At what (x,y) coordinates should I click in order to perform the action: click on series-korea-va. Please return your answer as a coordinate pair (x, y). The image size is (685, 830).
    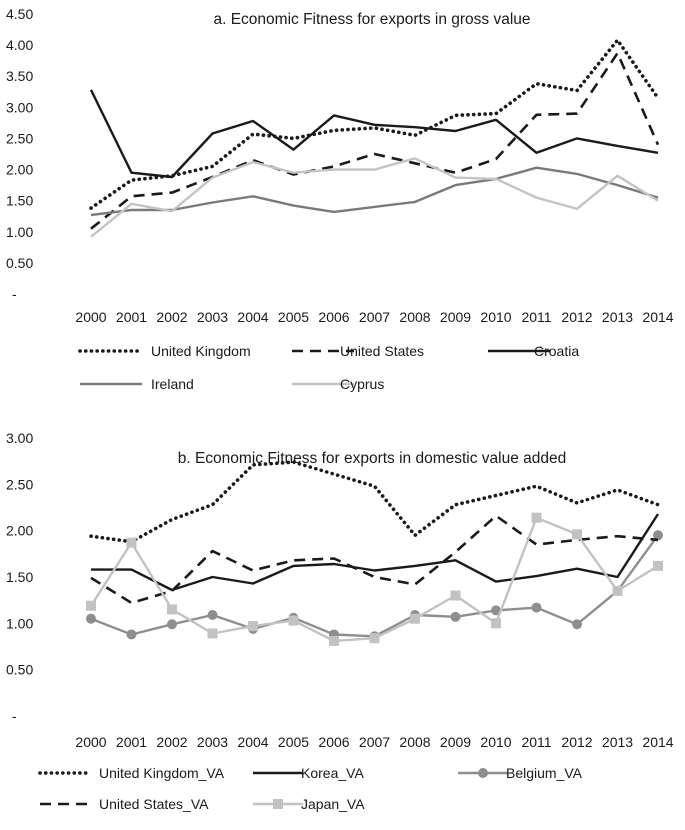
    Looking at the image, I should click on (375, 552).